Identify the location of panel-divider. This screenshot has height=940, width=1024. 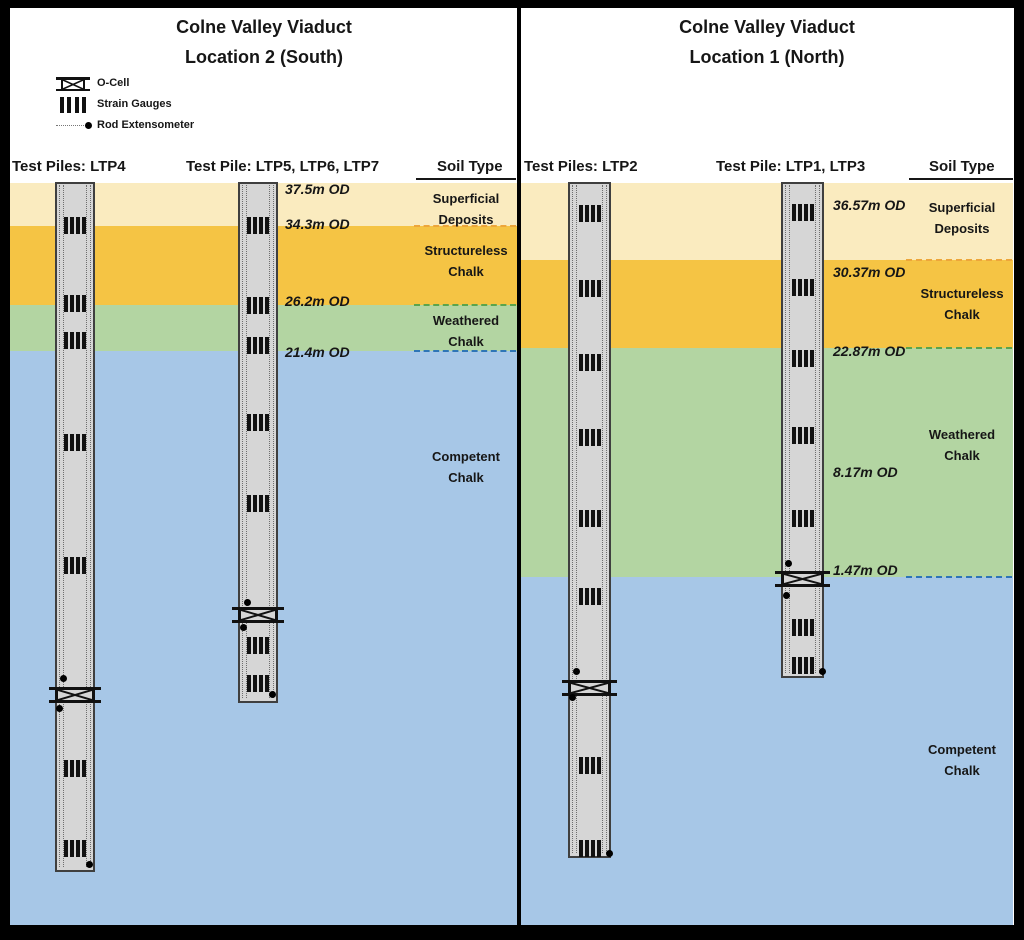
(519, 466).